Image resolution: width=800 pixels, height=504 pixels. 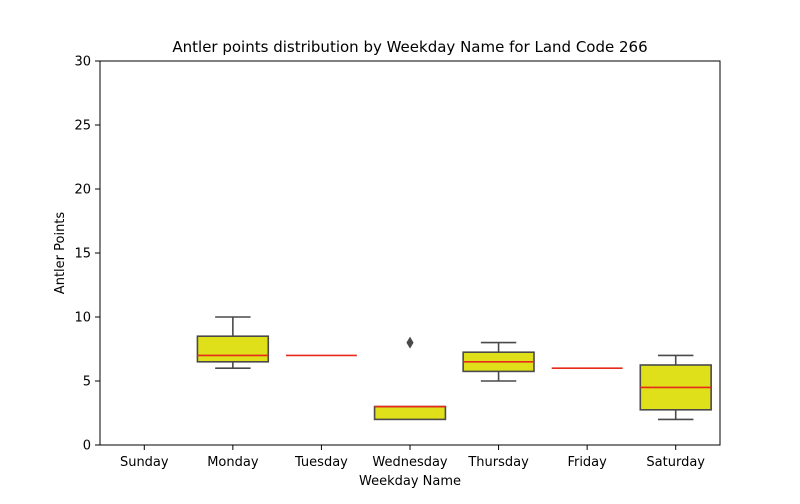 What do you see at coordinates (82, 190) in the screenshot?
I see `y-tick-label: 20` at bounding box center [82, 190].